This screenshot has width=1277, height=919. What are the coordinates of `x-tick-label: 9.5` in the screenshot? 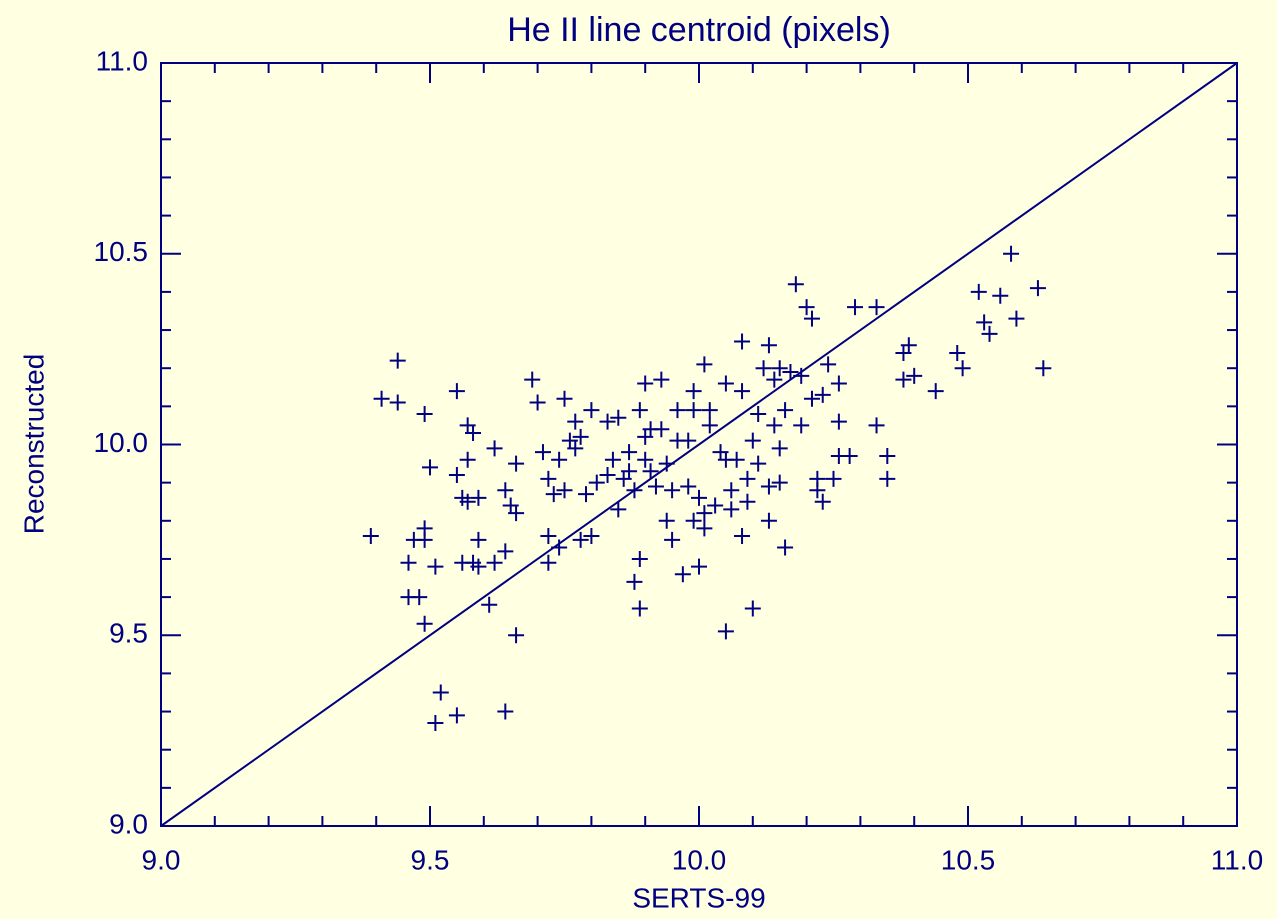 It's located at (430, 859).